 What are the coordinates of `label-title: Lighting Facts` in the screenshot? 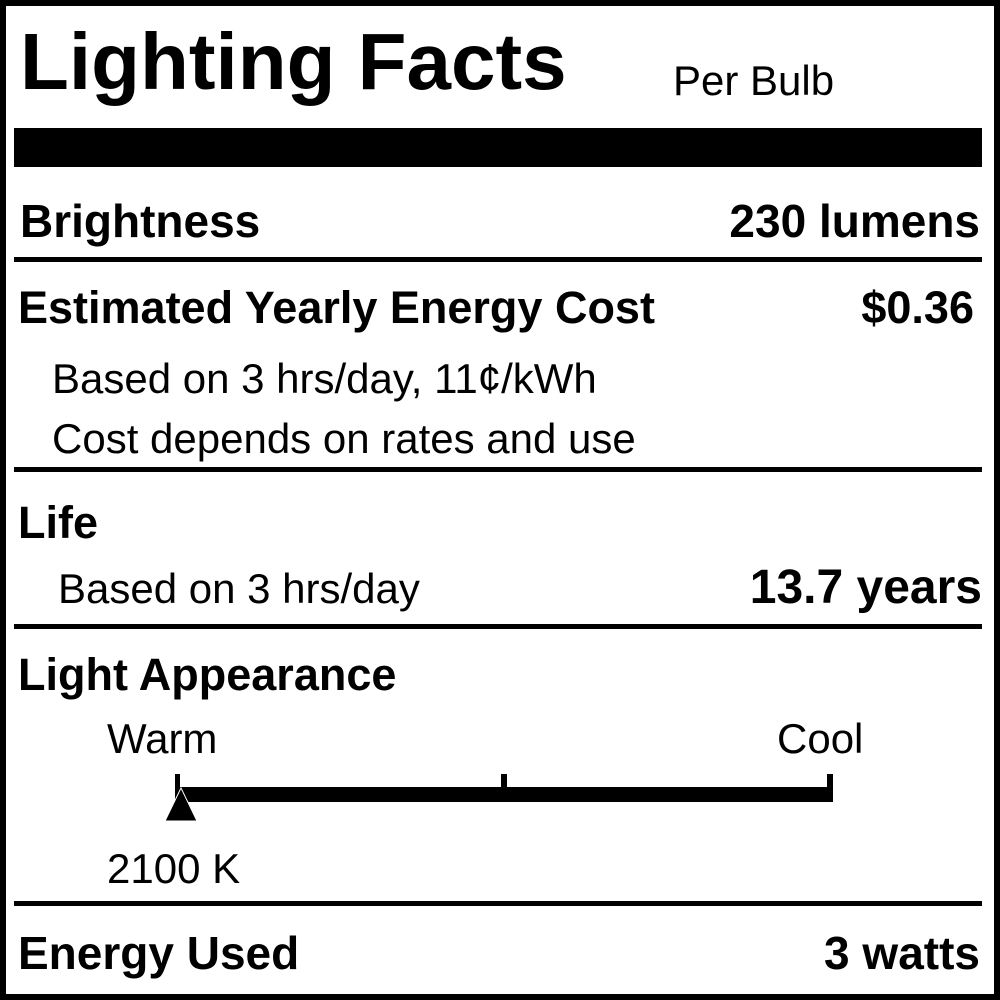 It's located at (293, 61).